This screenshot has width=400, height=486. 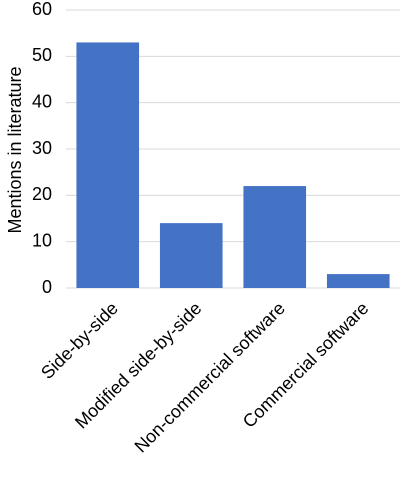 What do you see at coordinates (42, 9) in the screenshot?
I see `y-tick-label: 60` at bounding box center [42, 9].